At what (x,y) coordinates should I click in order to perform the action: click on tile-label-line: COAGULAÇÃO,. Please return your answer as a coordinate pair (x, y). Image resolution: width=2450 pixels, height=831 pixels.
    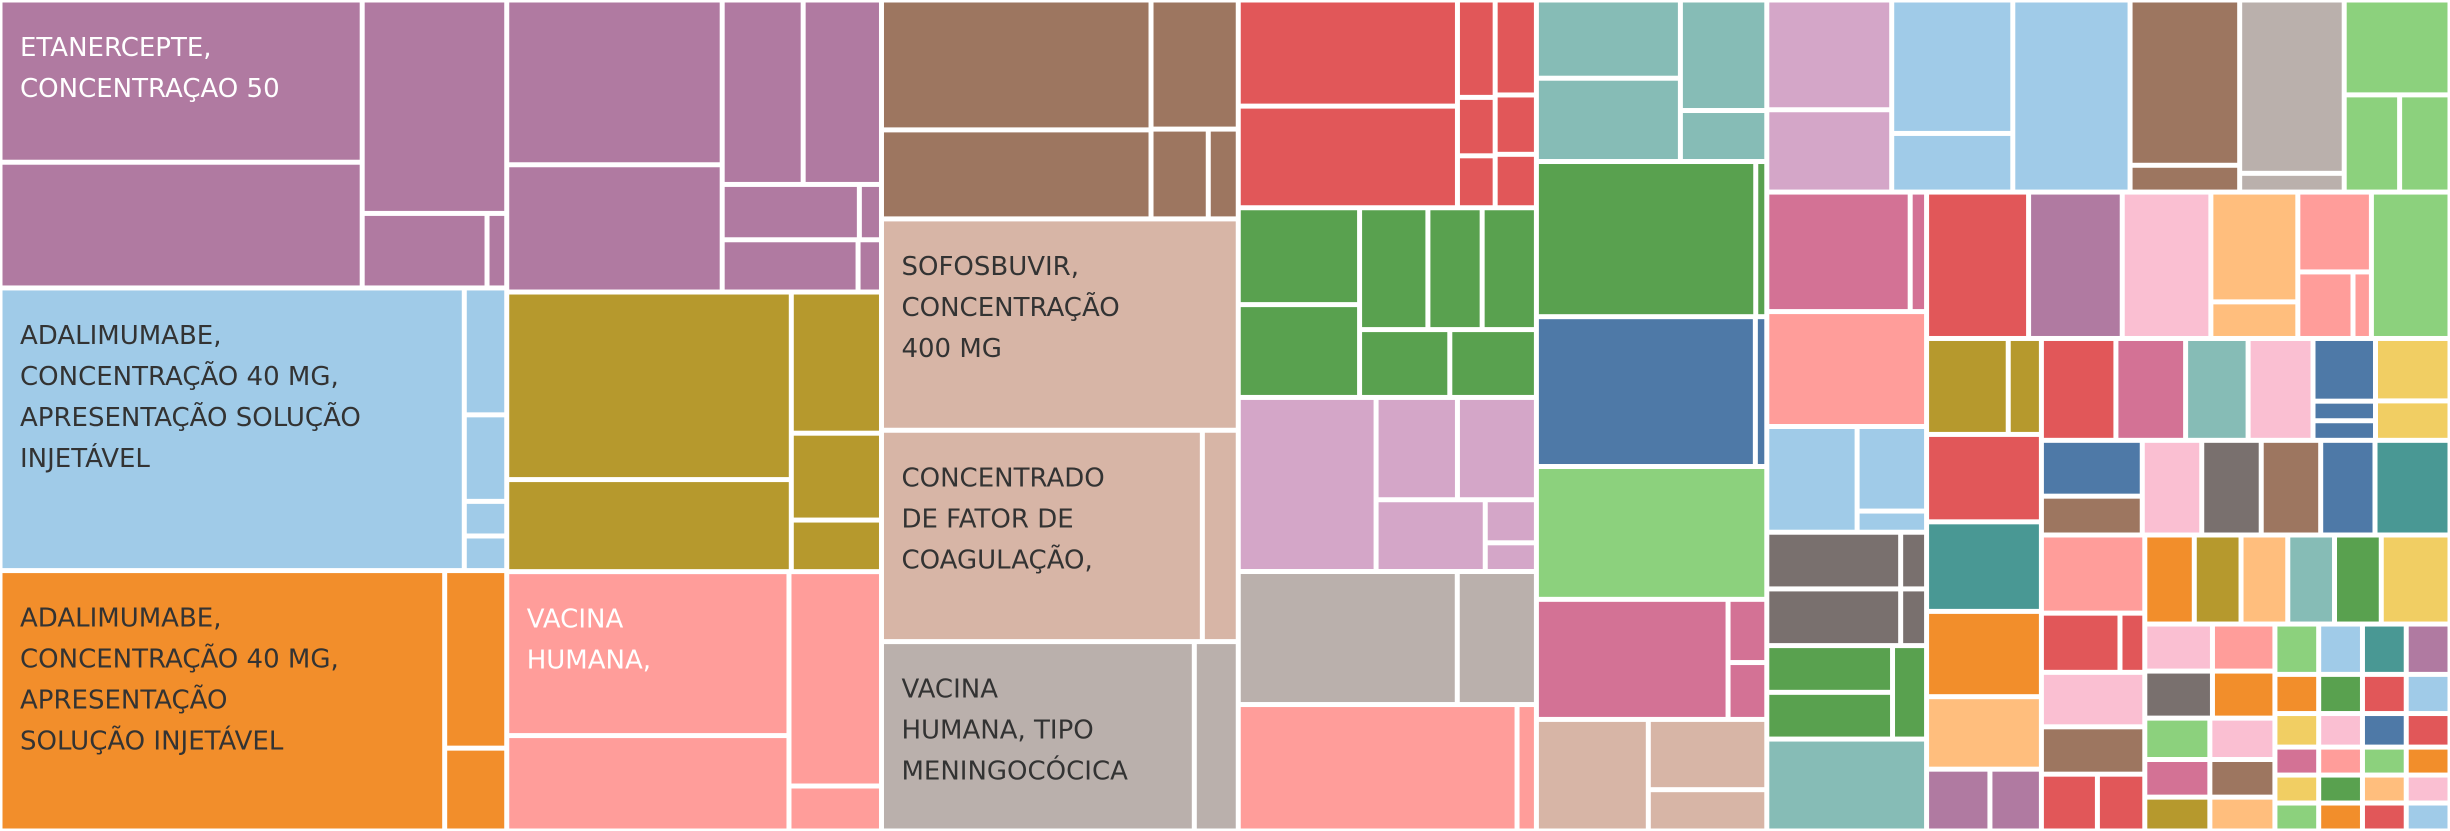
    Looking at the image, I should click on (996, 559).